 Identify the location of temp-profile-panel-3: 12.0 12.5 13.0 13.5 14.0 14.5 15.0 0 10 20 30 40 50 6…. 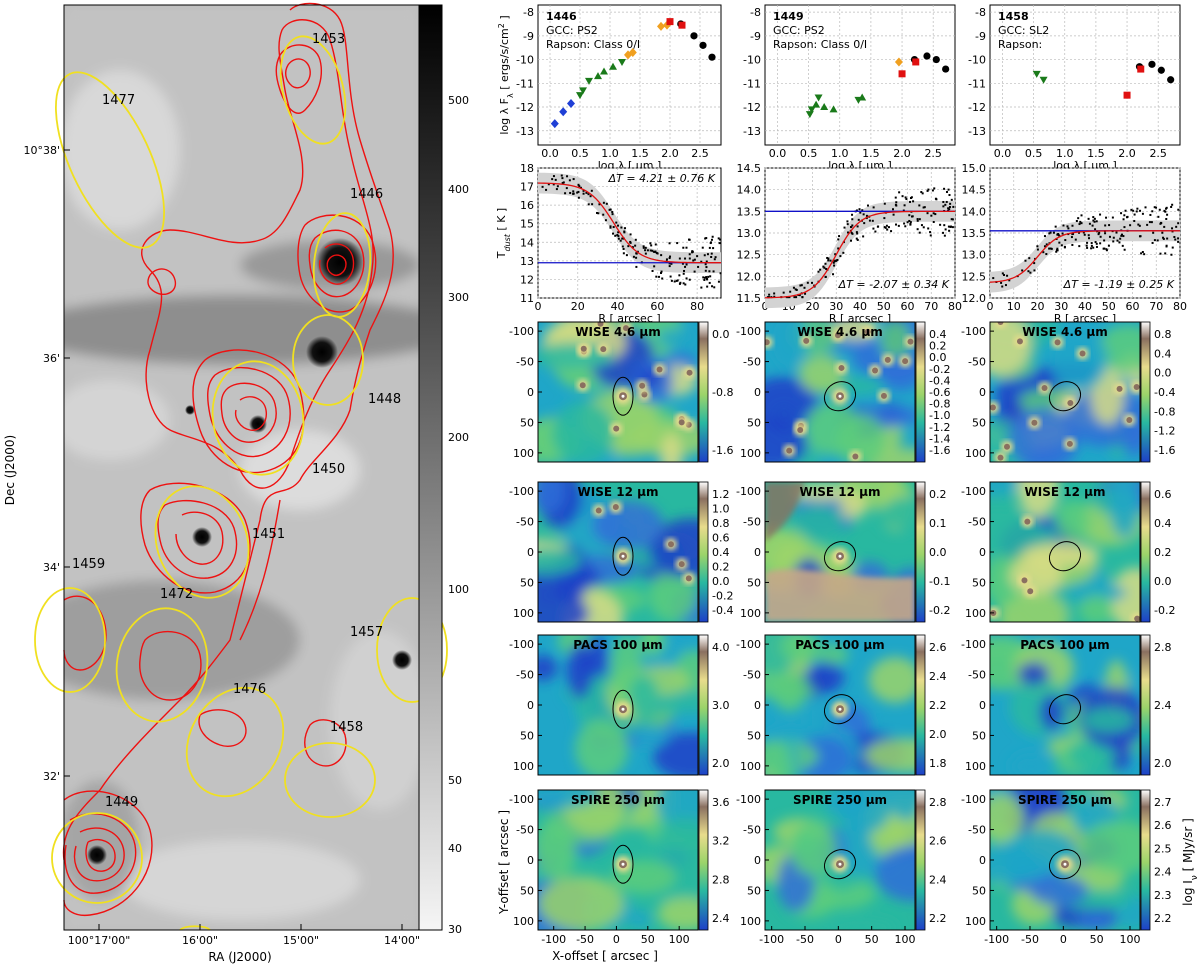
(1075, 243).